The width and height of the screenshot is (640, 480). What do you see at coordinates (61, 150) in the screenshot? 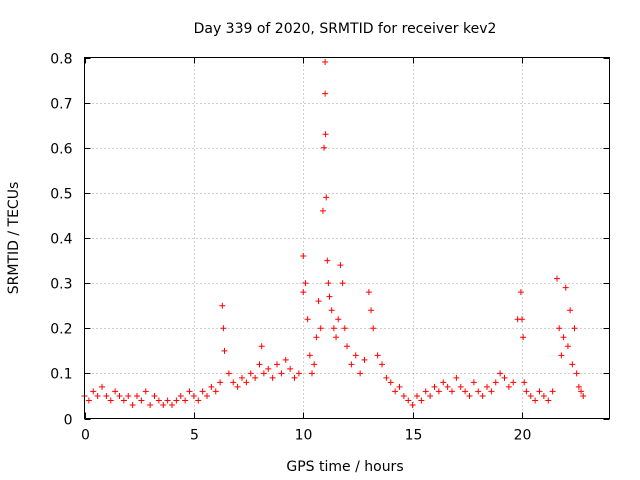
I see `y-tick-label: 0.6` at bounding box center [61, 150].